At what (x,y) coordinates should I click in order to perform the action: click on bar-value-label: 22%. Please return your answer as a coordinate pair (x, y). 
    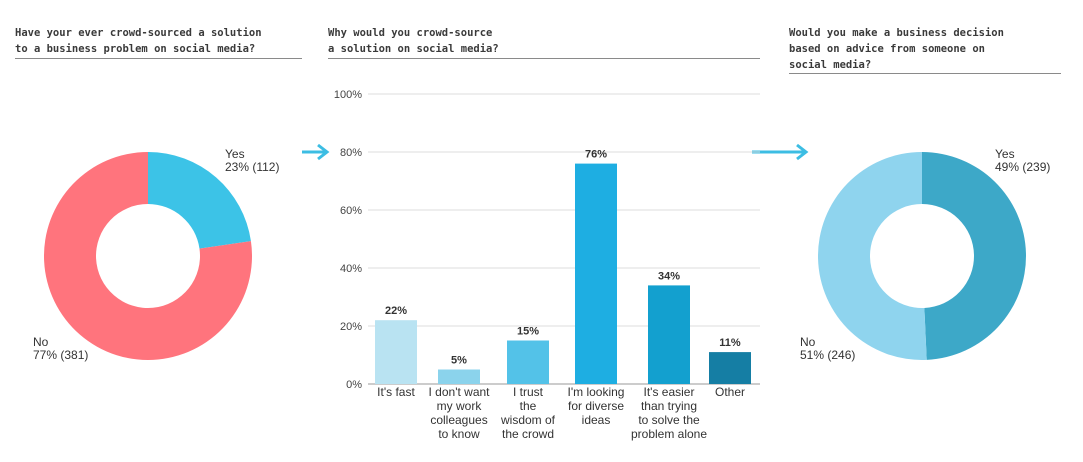
    Looking at the image, I should click on (396, 311).